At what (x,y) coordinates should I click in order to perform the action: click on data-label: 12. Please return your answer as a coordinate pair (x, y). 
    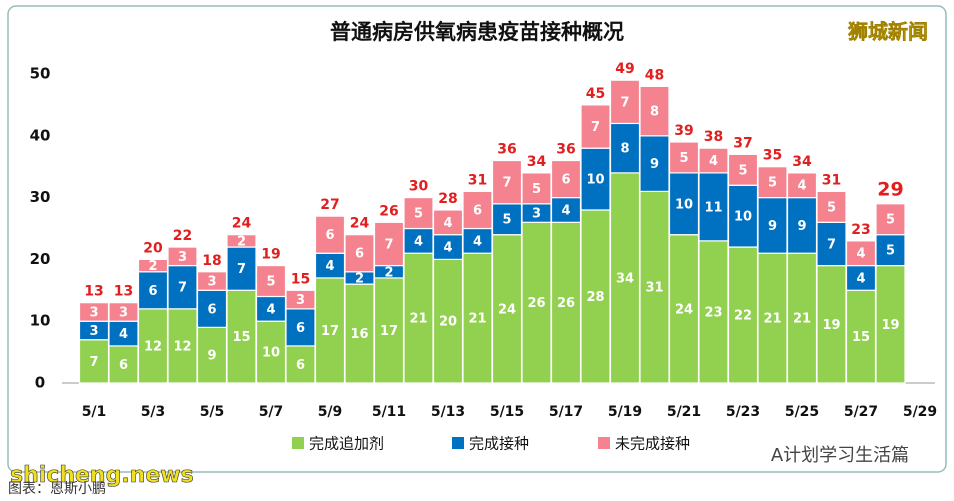
    Looking at the image, I should click on (182, 346).